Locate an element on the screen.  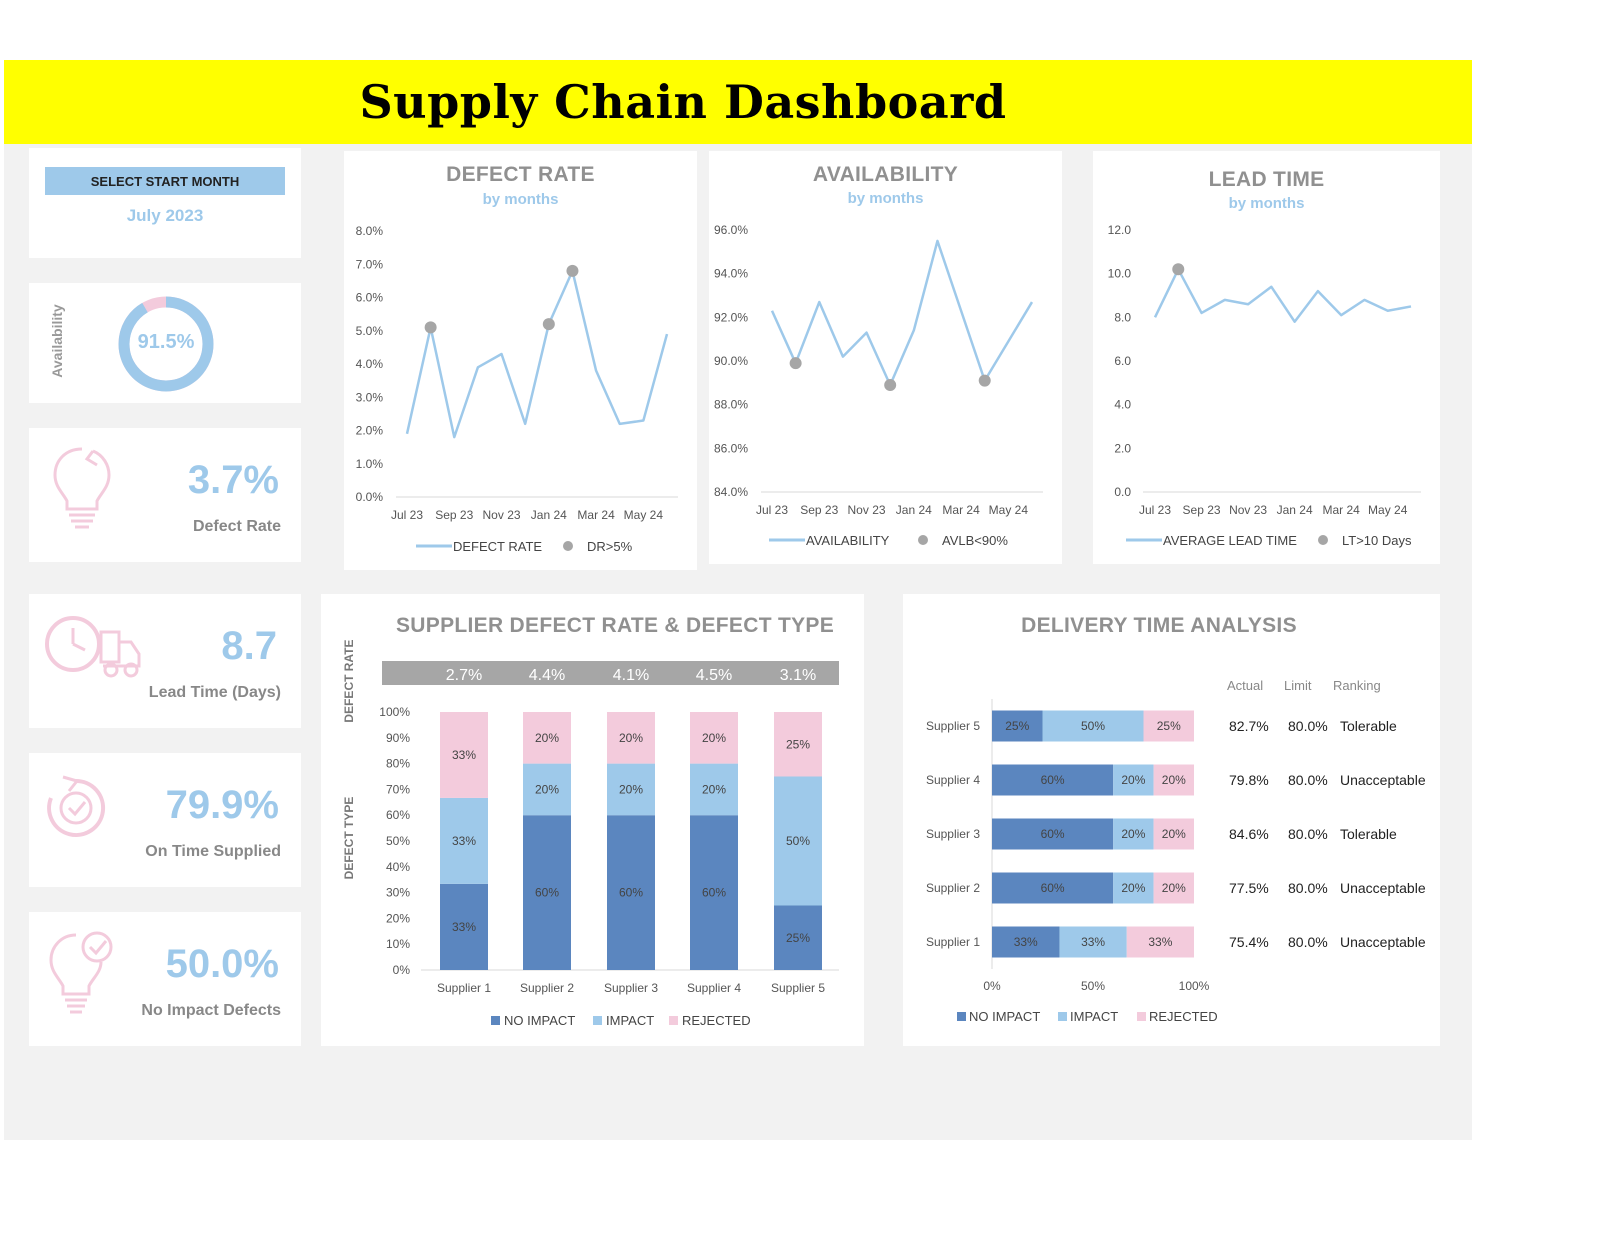
y-tick-label: Supplier 1 is located at coordinates (953, 942).